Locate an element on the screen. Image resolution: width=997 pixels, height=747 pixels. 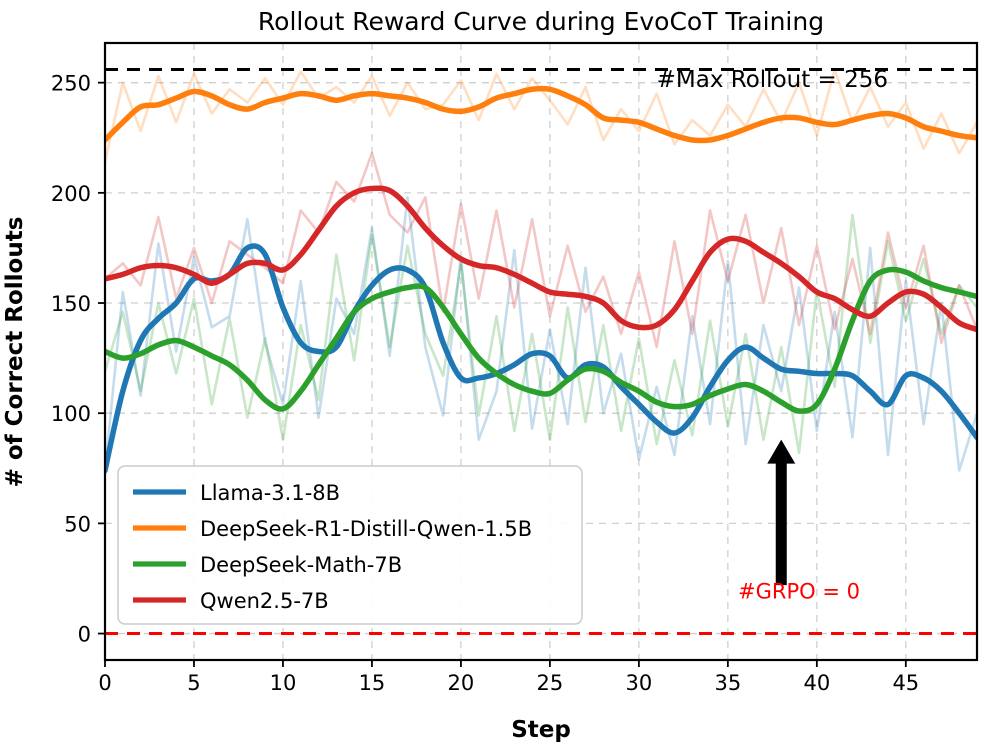
x-tick-label: 35 is located at coordinates (727, 683).